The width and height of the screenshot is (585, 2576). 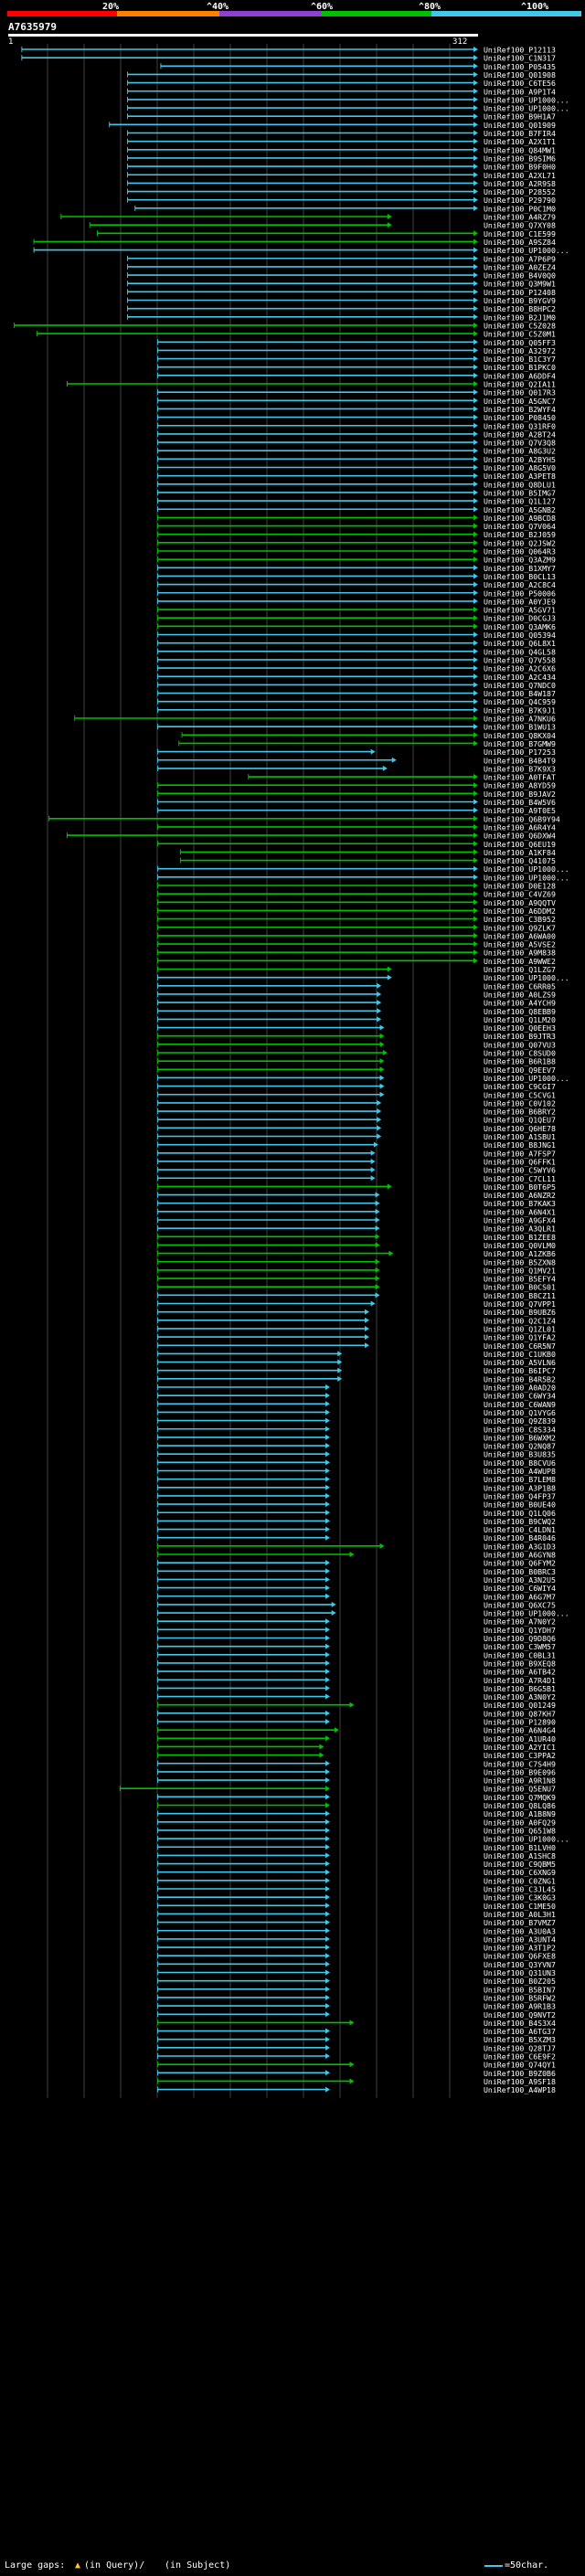 I want to click on hit-label: UniRef100_A1ZKB6, so click(x=520, y=1253).